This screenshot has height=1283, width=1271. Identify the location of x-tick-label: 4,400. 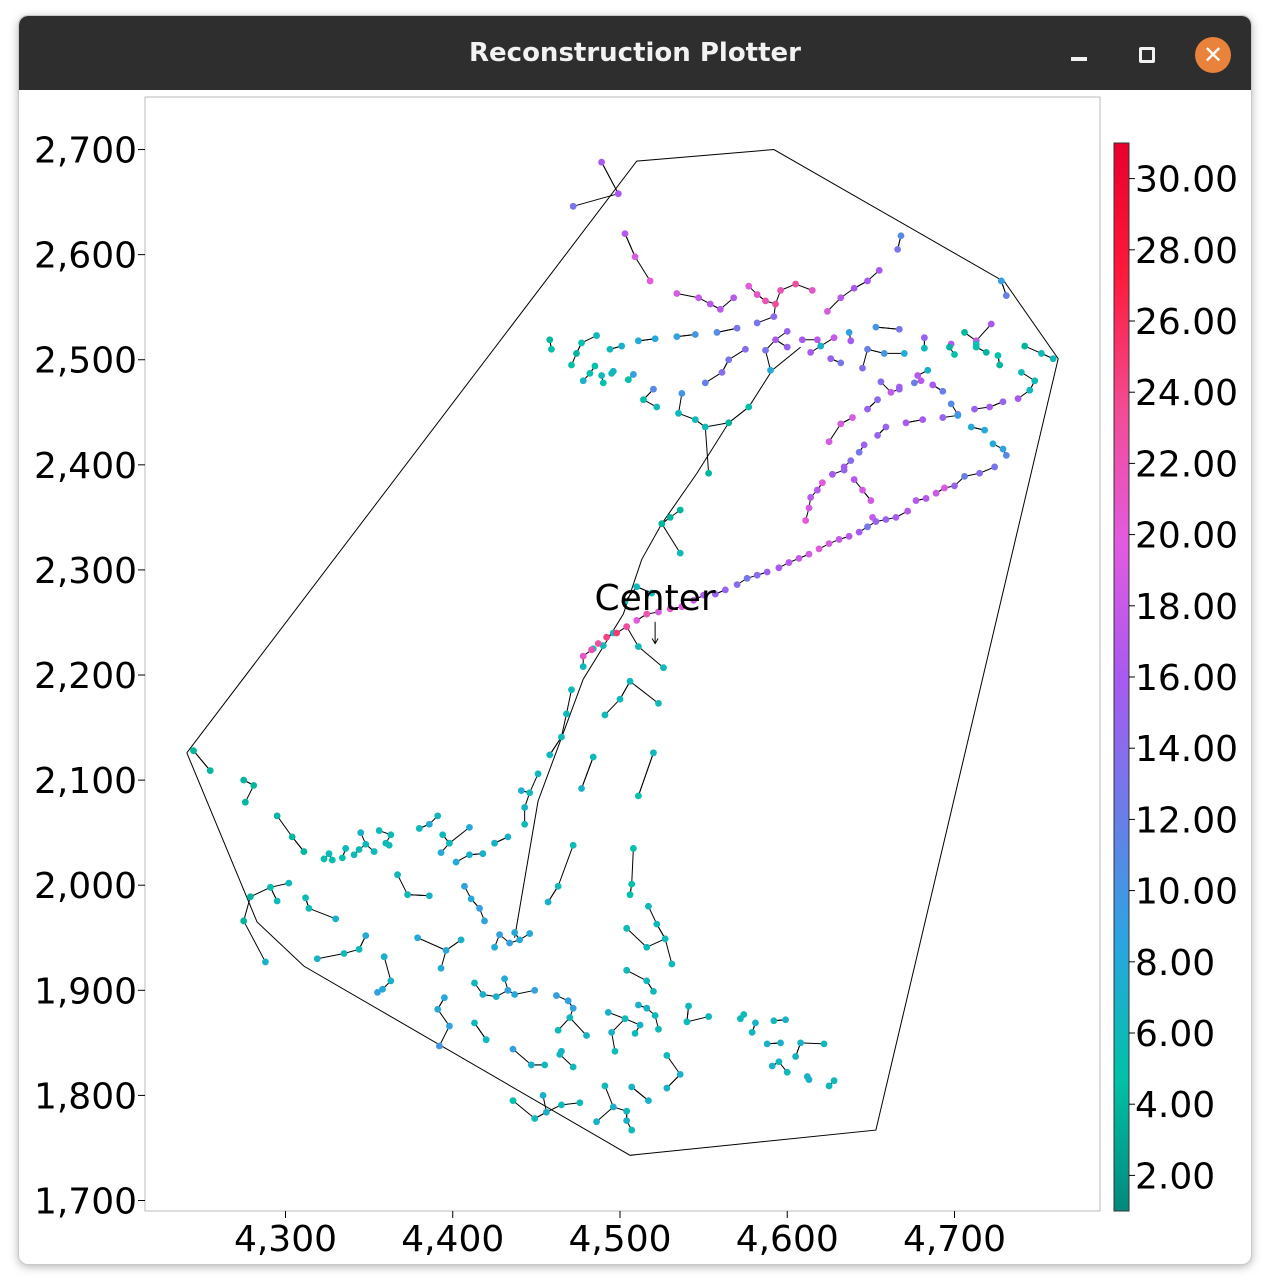
(452, 1239).